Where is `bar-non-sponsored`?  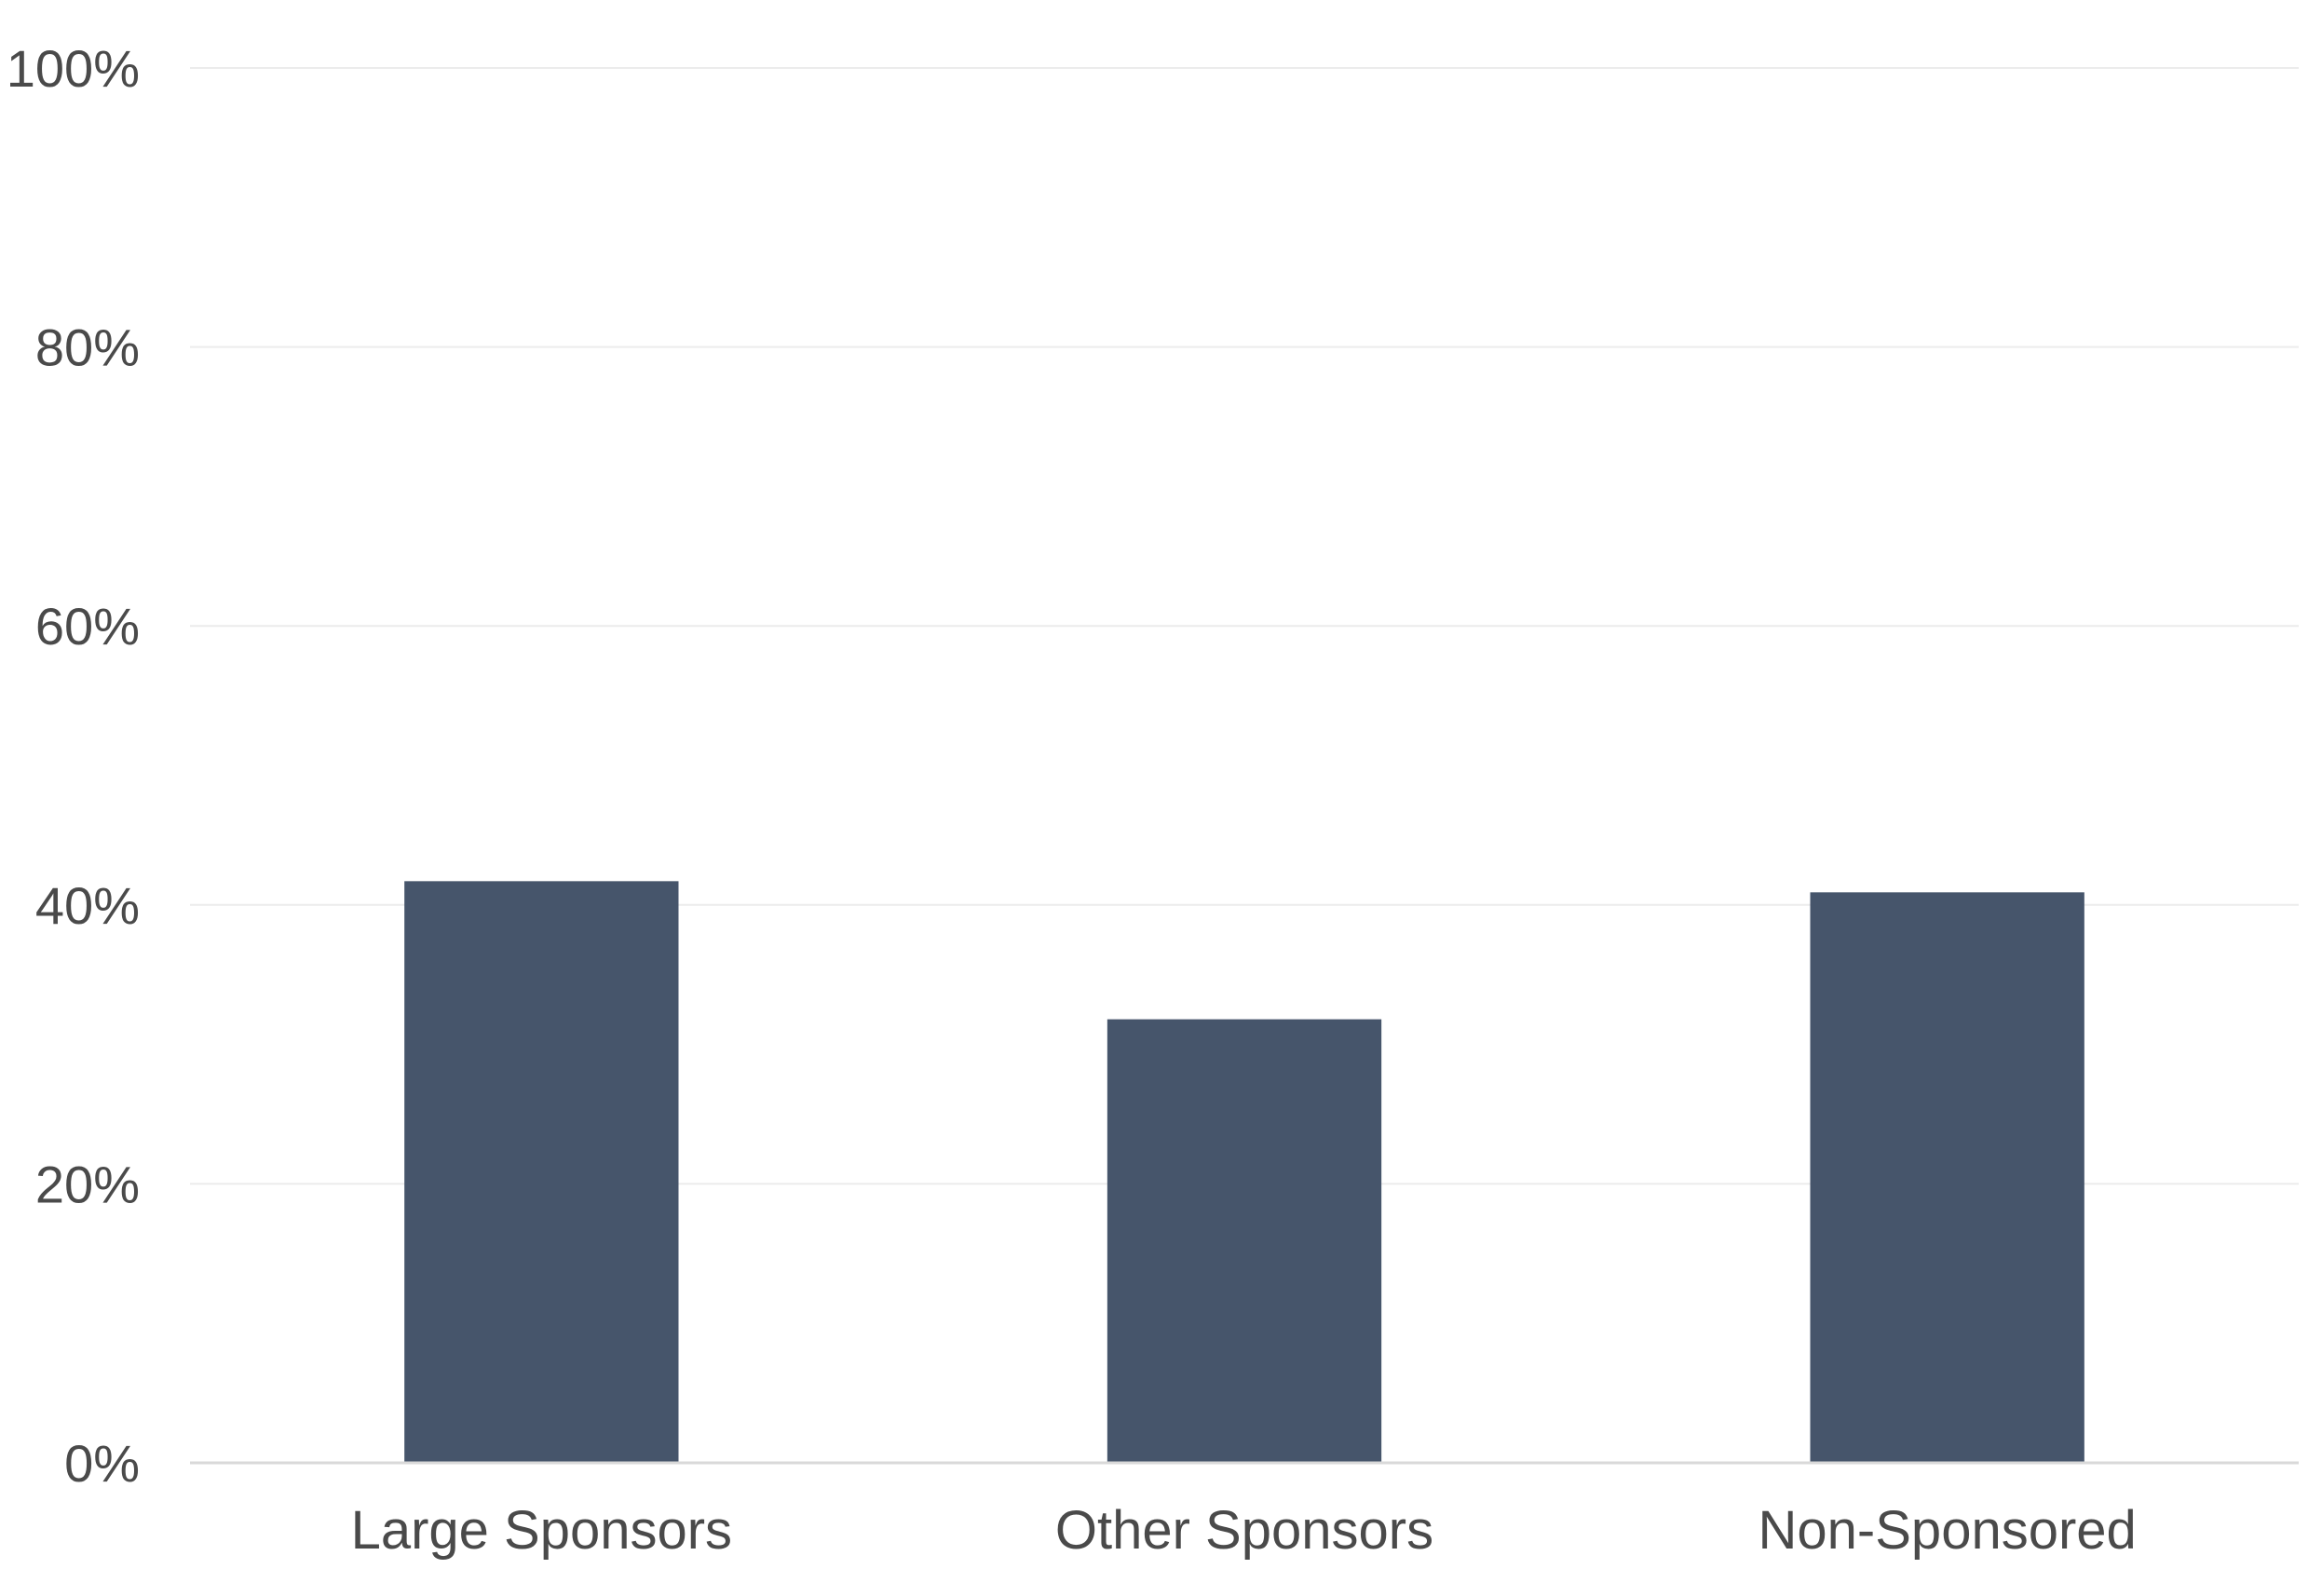
bar-non-sponsored is located at coordinates (1947, 1177).